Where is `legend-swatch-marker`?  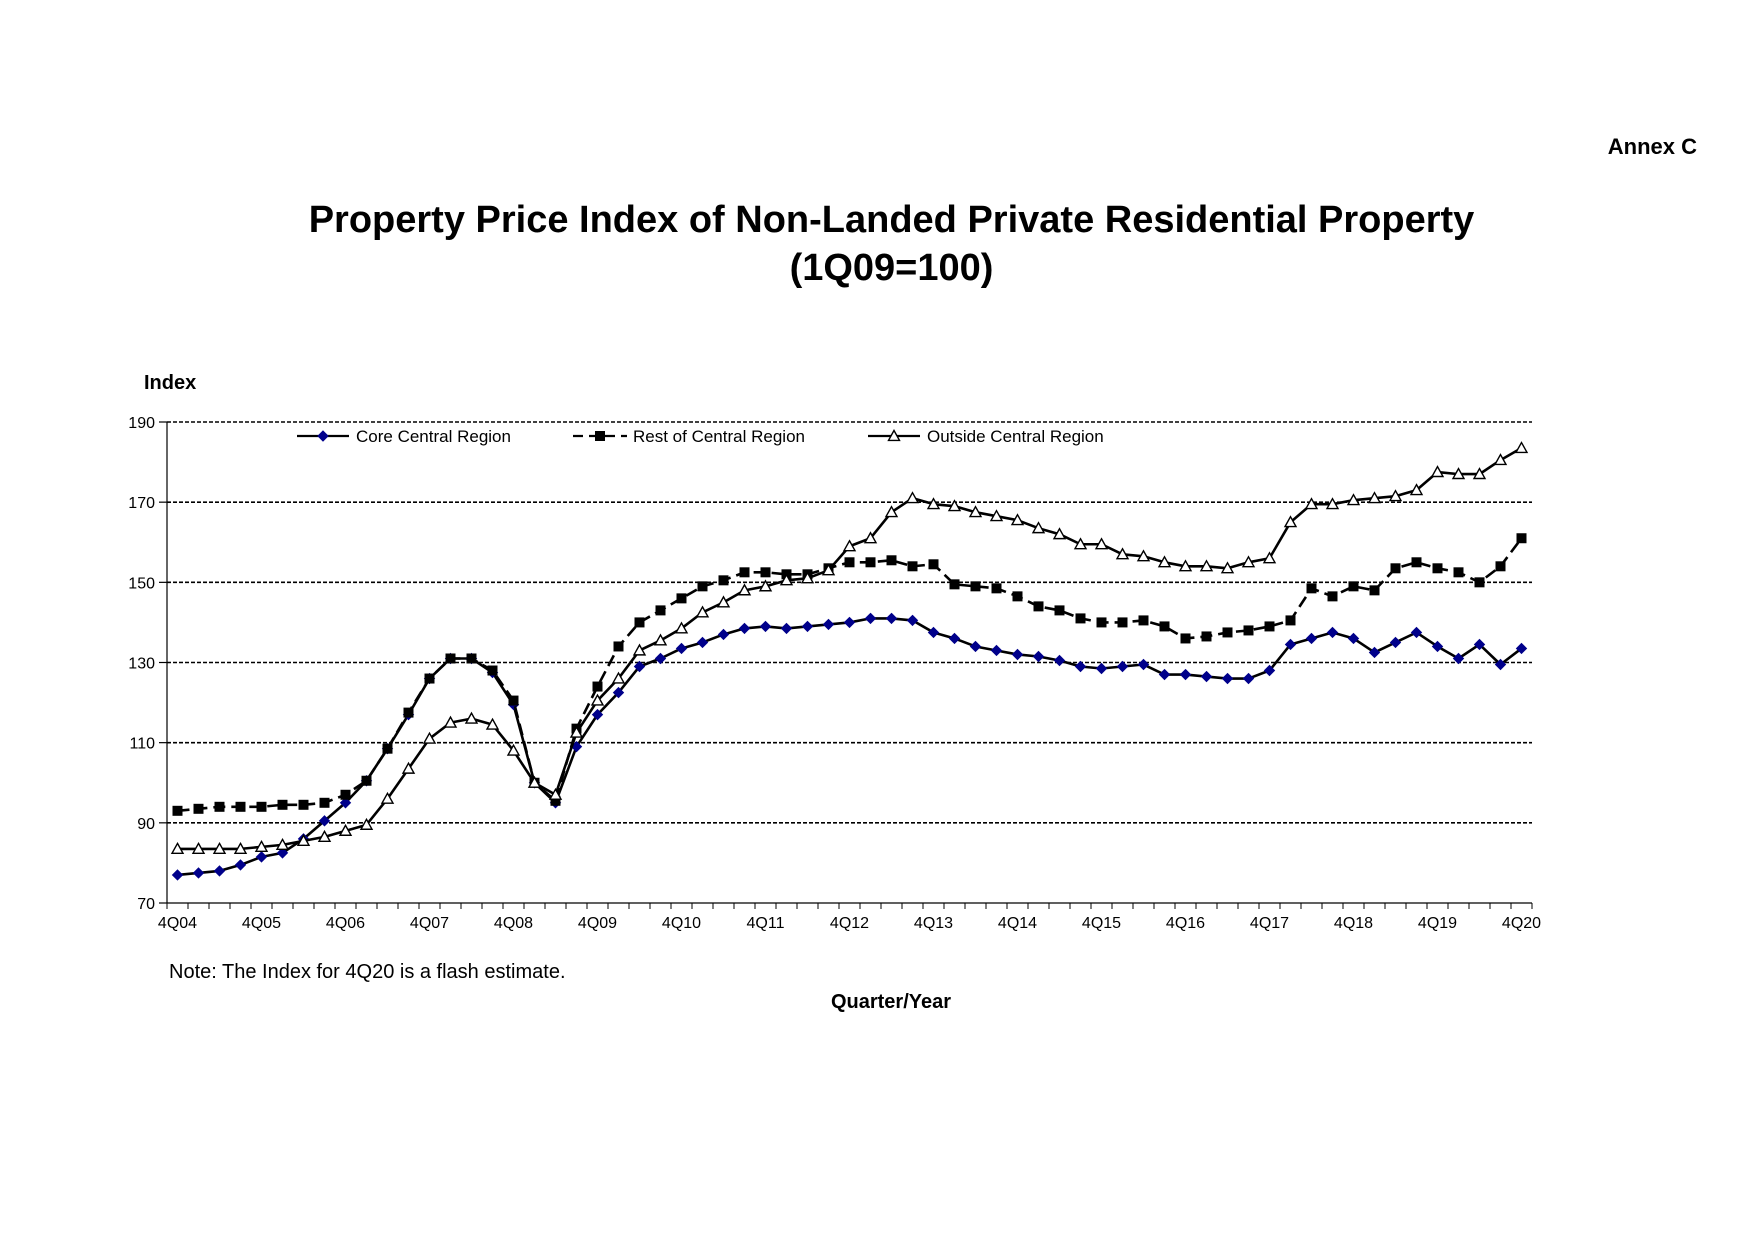
legend-swatch-marker is located at coordinates (600, 436).